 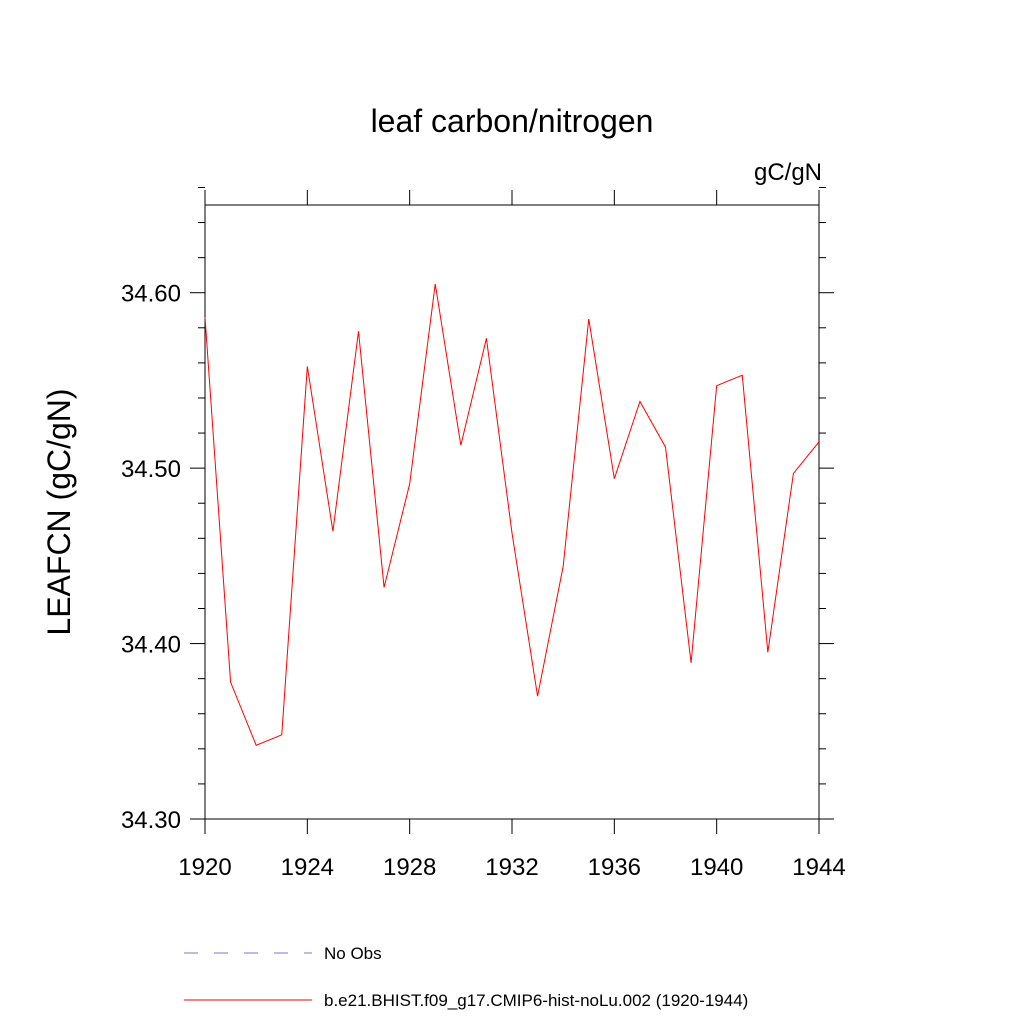 What do you see at coordinates (151, 557) in the screenshot?
I see `y-tick-labels: 34.30 34.40 34.50 34.60` at bounding box center [151, 557].